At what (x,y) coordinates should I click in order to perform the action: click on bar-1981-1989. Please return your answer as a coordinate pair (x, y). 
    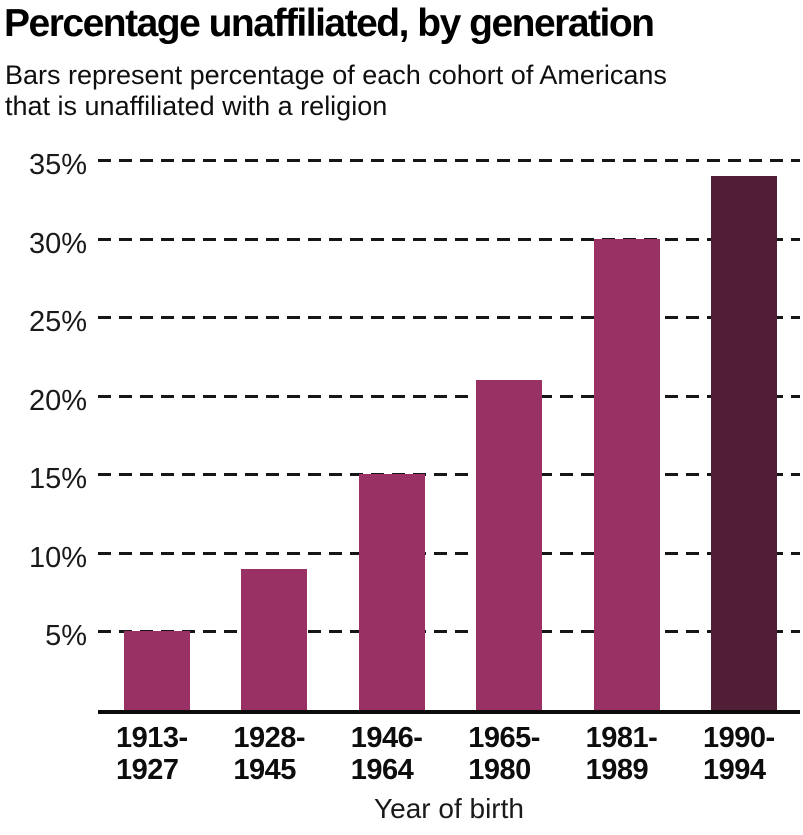
    Looking at the image, I should click on (626, 474).